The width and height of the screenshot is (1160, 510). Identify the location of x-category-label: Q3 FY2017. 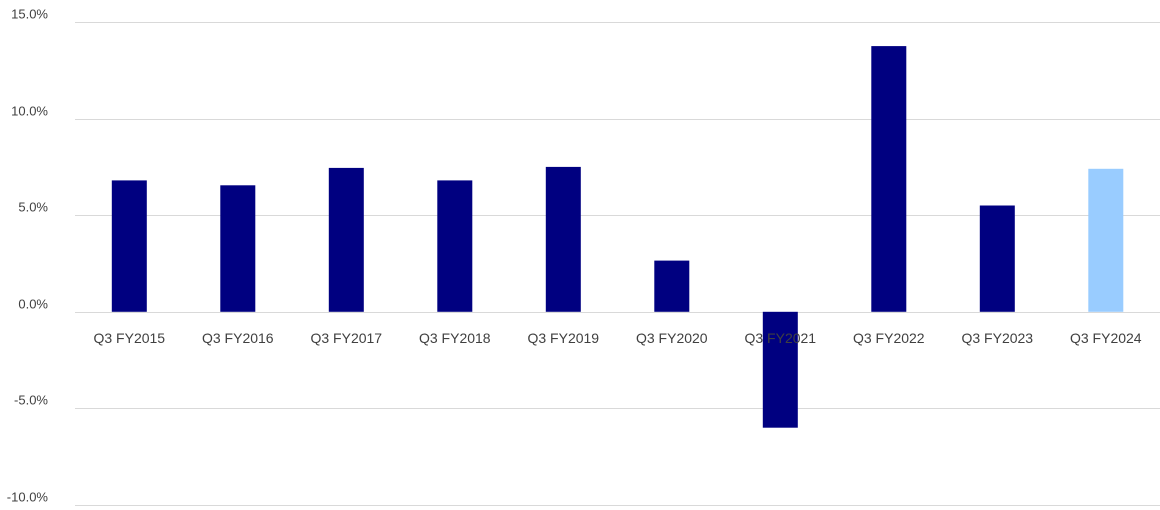
(346, 338).